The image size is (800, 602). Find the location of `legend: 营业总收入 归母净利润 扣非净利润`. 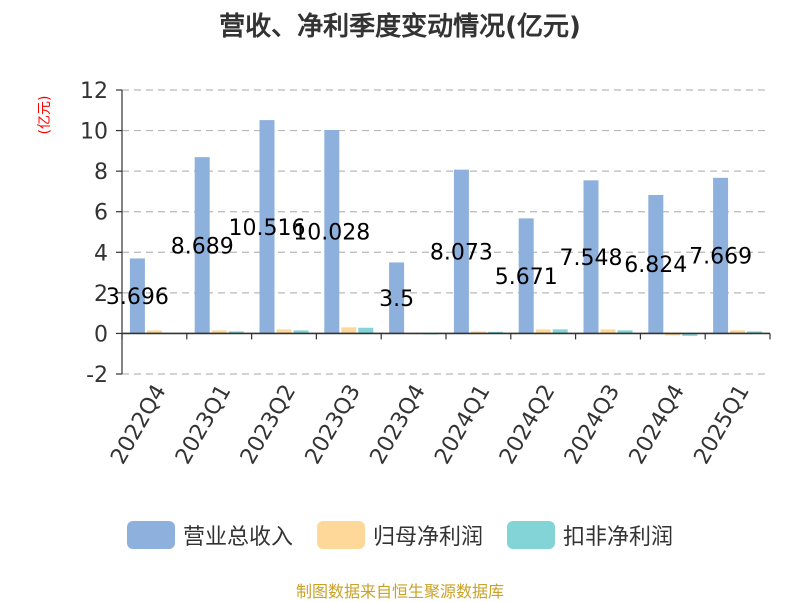

legend: 营业总收入 归母净利润 扣非净利润 is located at coordinates (400, 535).